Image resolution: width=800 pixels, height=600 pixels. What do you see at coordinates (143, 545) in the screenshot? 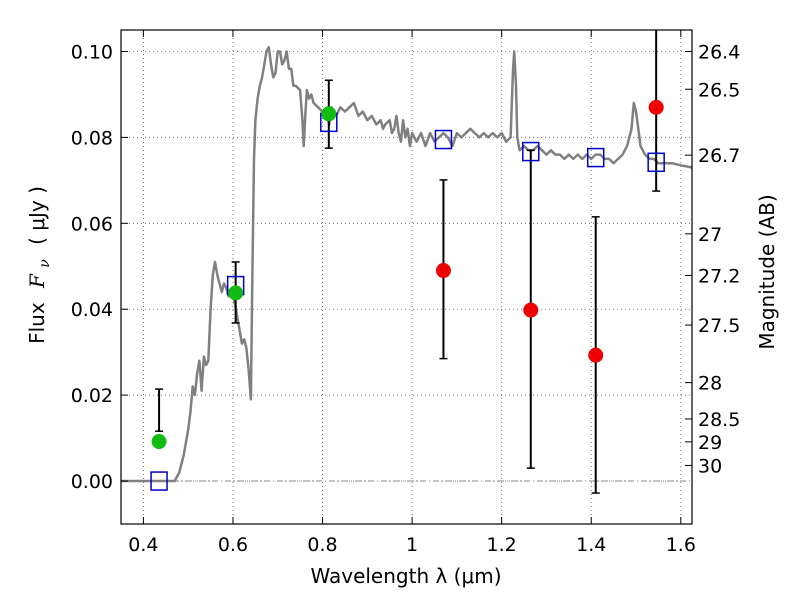
I see `x-tick-label: 0.4` at bounding box center [143, 545].